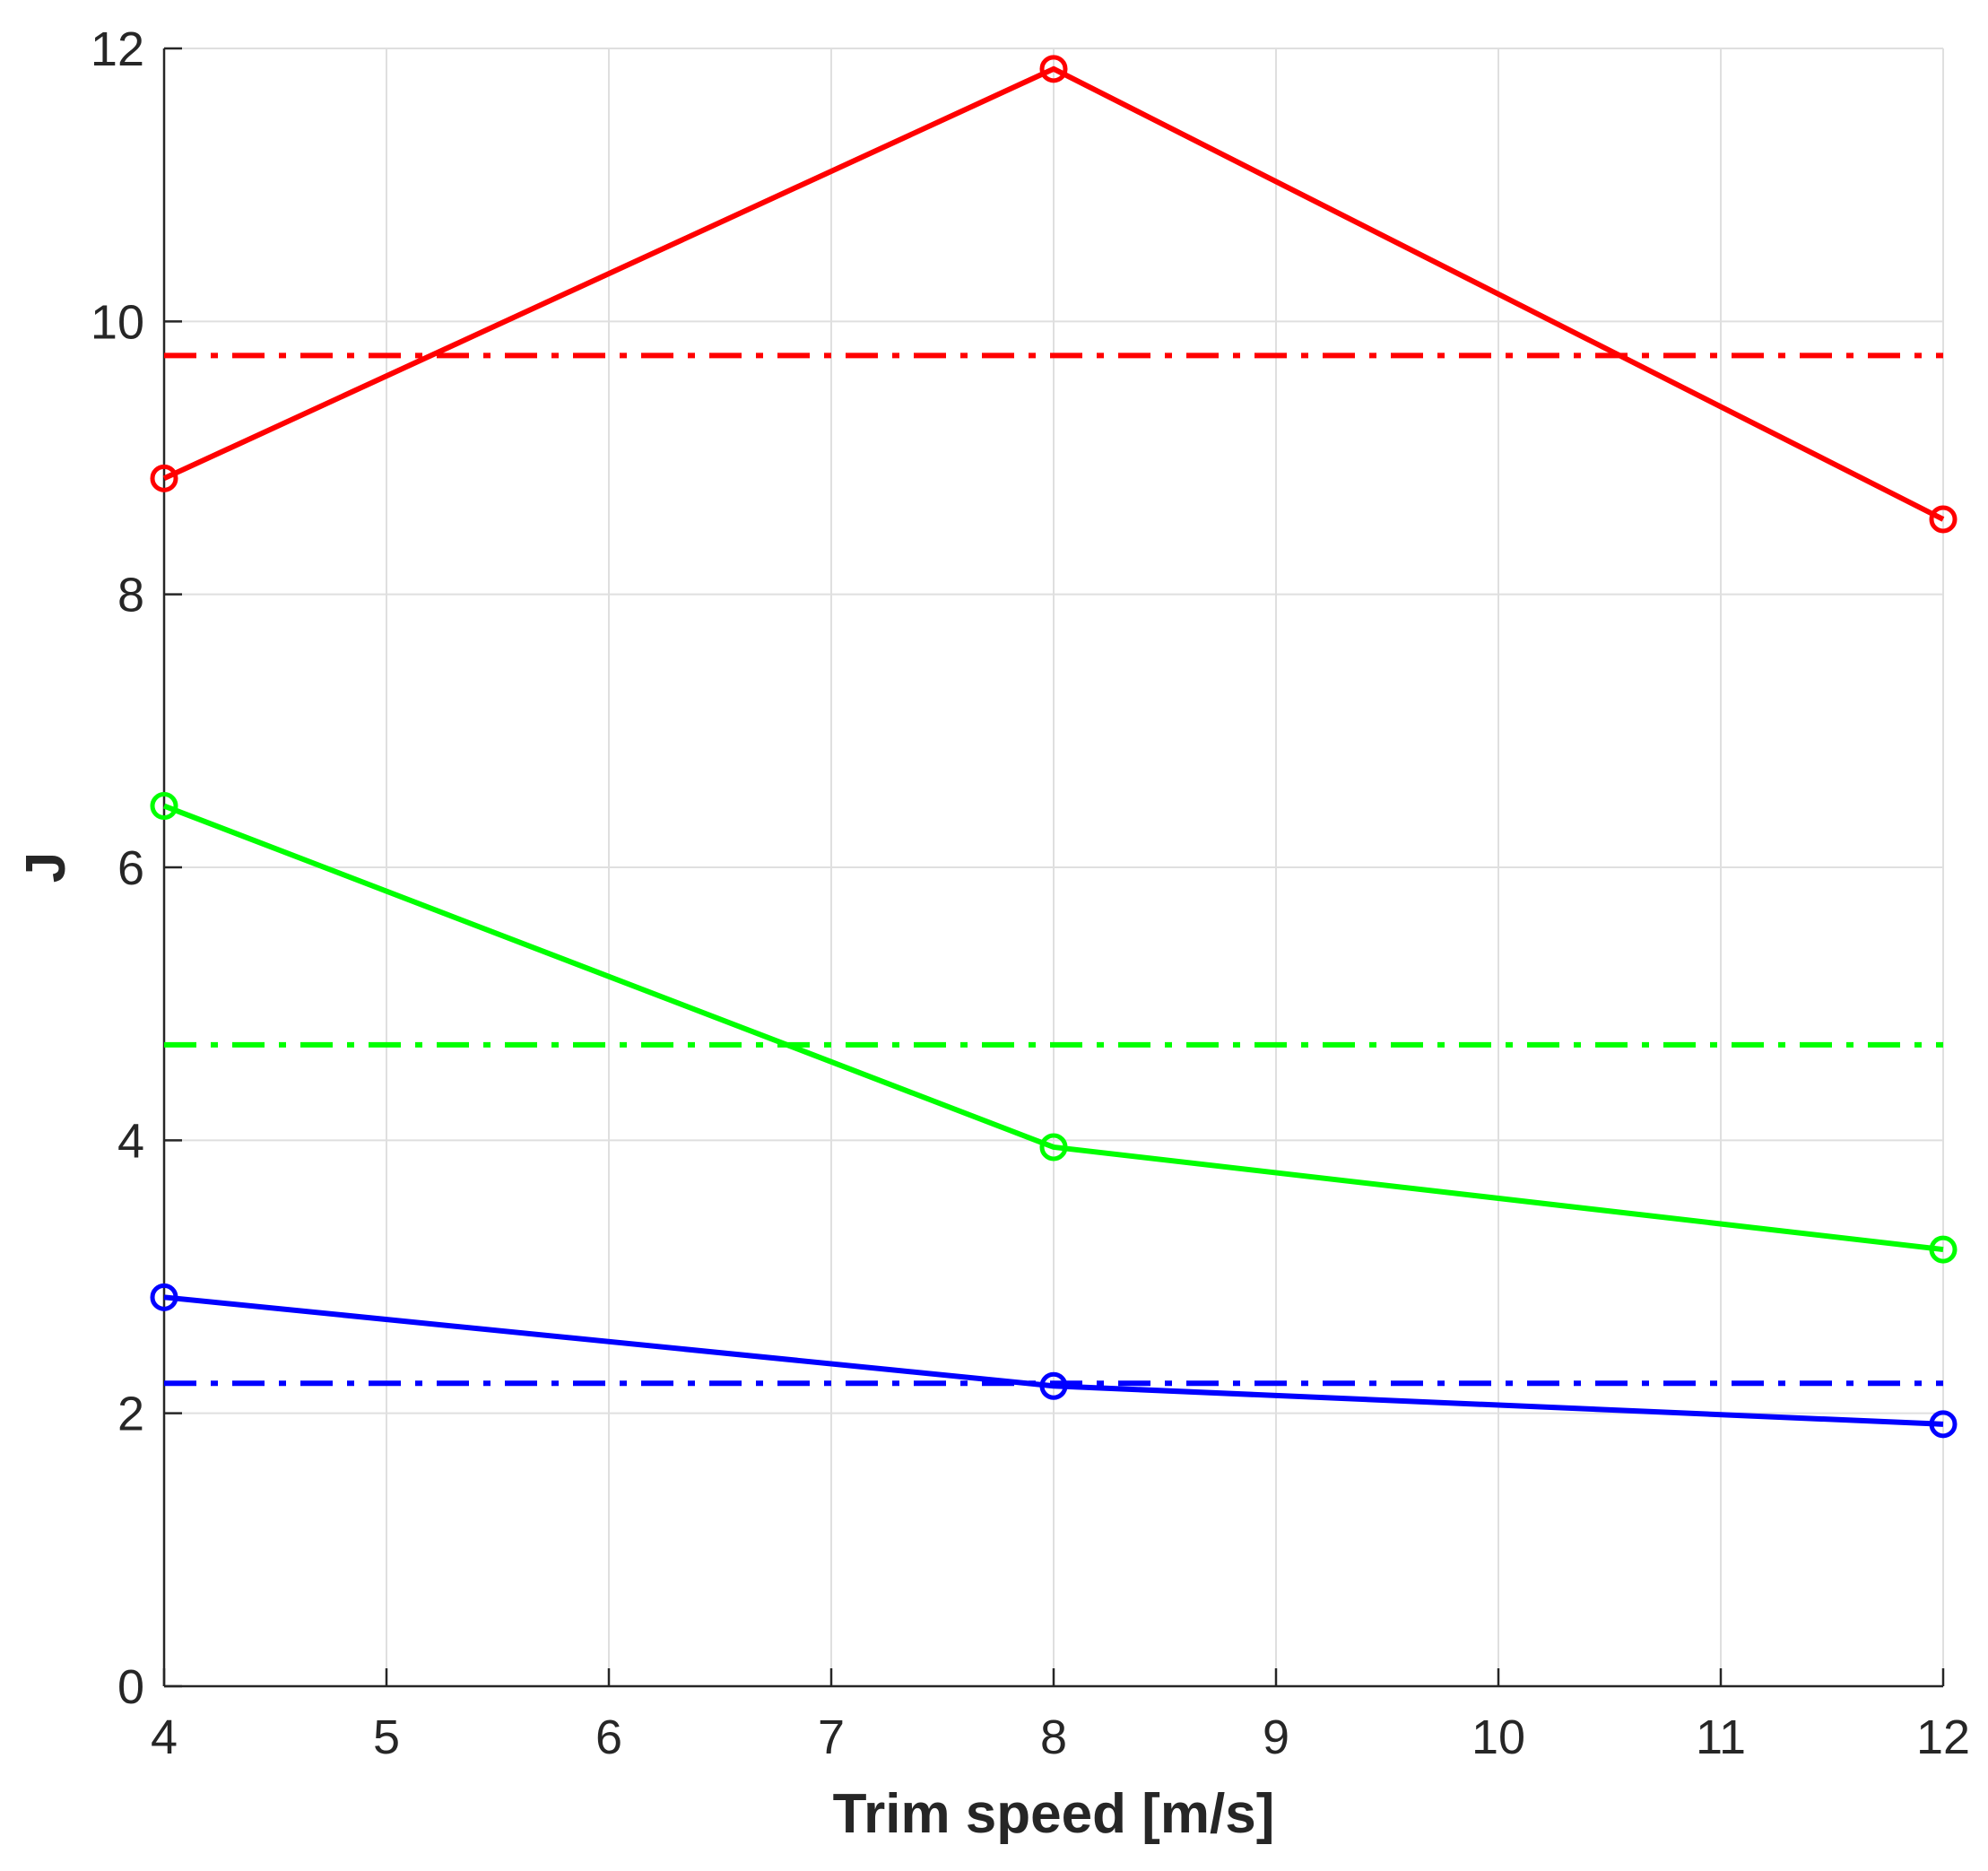  What do you see at coordinates (1943, 1737) in the screenshot?
I see `x-tick-label: 12` at bounding box center [1943, 1737].